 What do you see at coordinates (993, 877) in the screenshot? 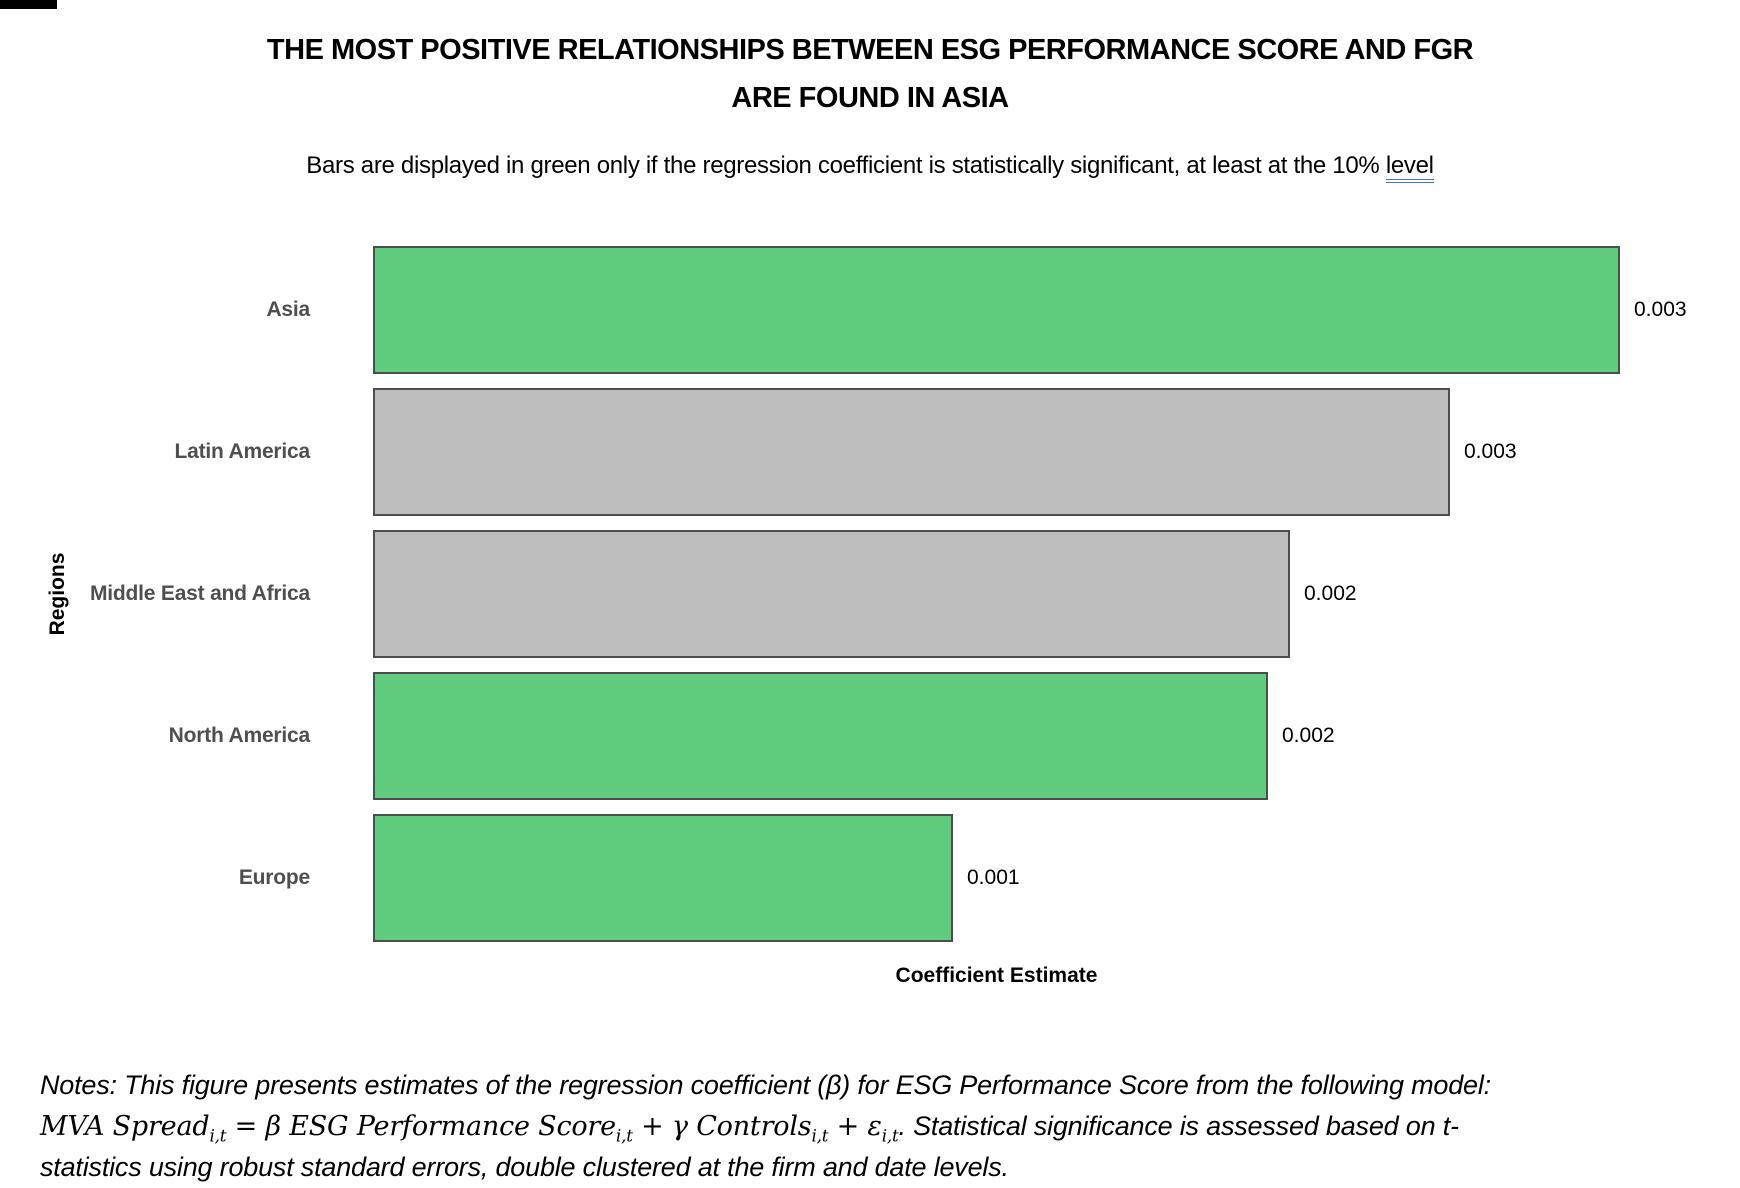
I see `value-label: 0.001` at bounding box center [993, 877].